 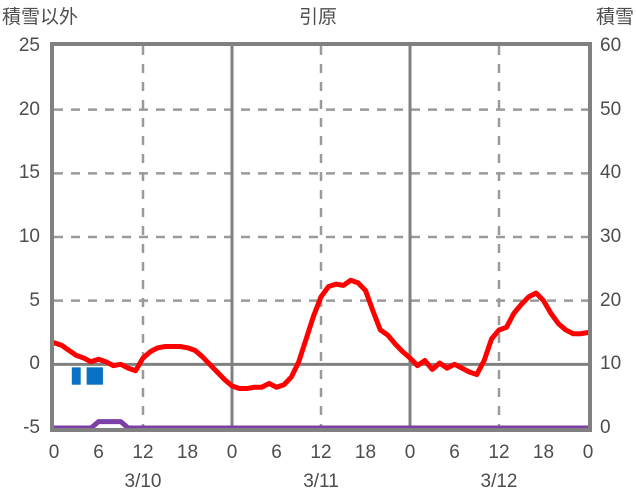 I want to click on right-tick-0: 0, so click(x=605, y=427).